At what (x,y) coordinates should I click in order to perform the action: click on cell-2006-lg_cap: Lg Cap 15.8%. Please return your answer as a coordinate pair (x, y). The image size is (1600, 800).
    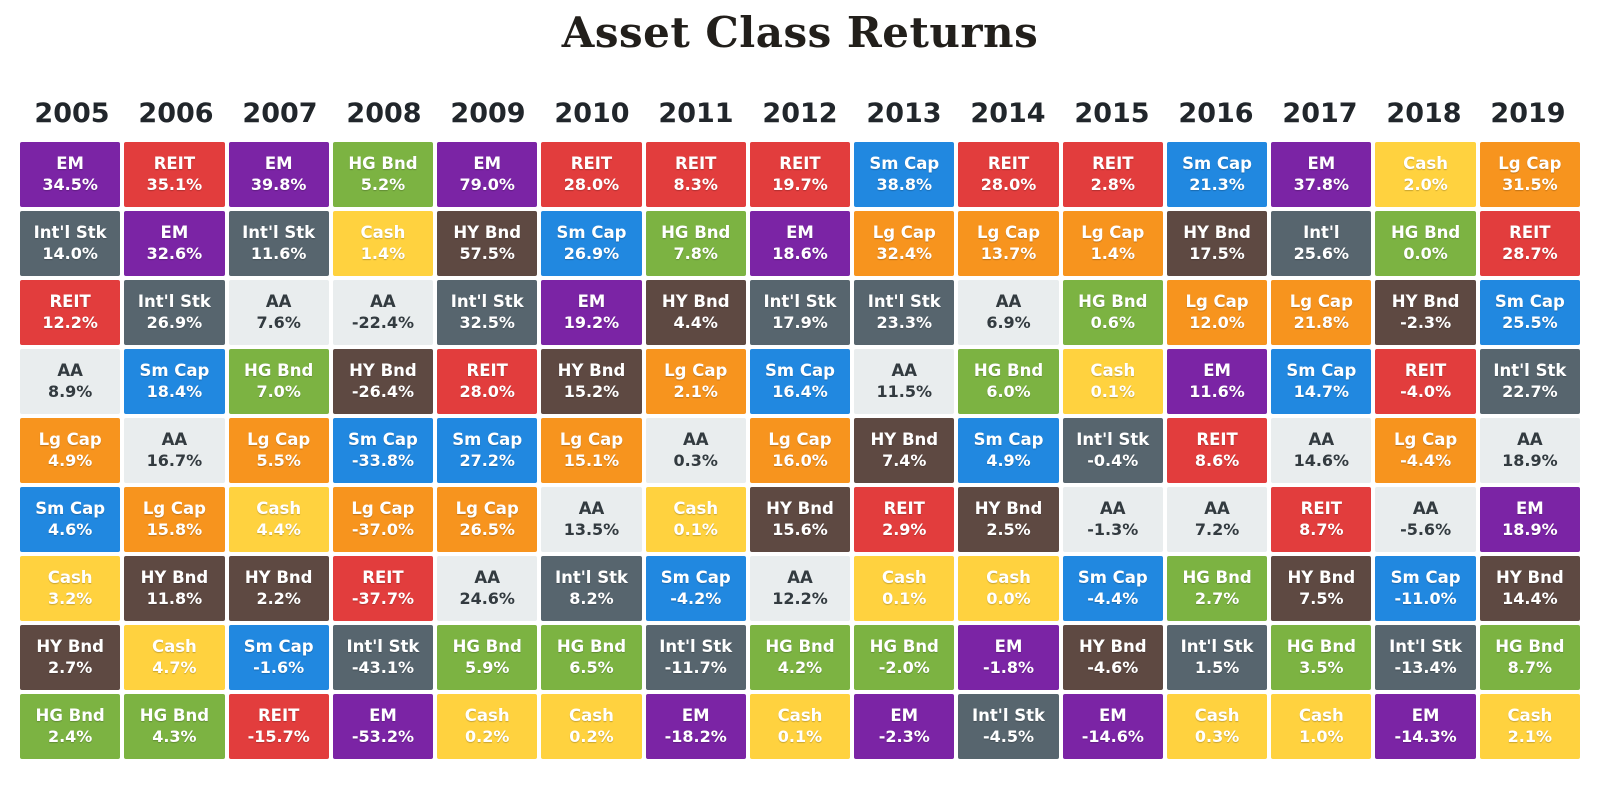
    Looking at the image, I should click on (174, 519).